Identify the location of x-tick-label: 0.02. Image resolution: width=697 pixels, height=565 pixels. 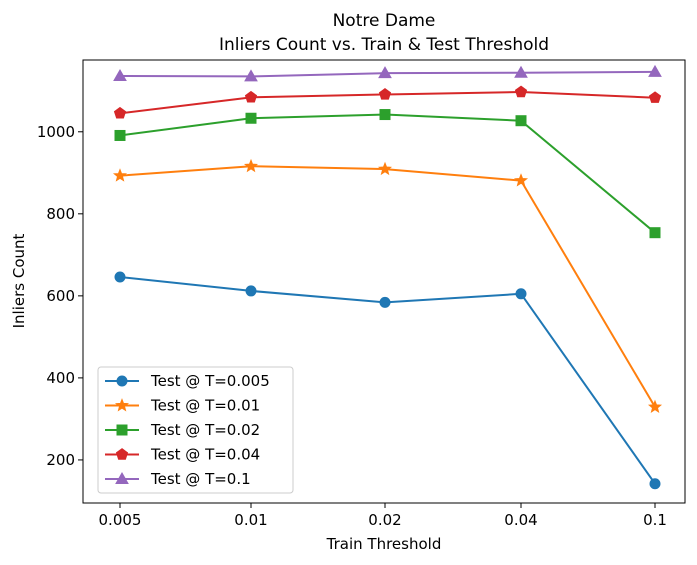
(384, 520).